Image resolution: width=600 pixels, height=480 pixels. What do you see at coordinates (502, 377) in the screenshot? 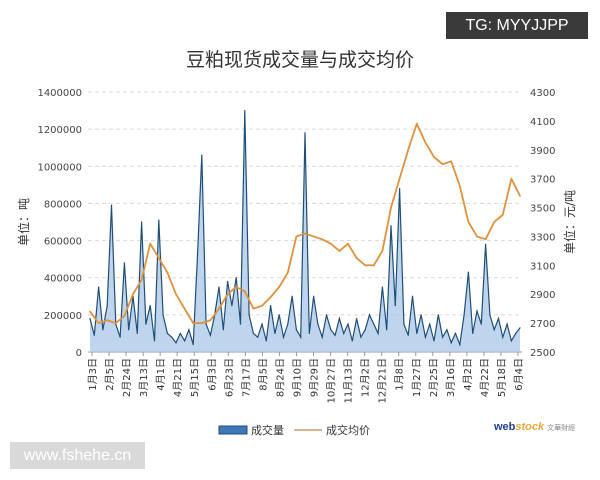
I see `x-tick-label: 5月18日` at bounding box center [502, 377].